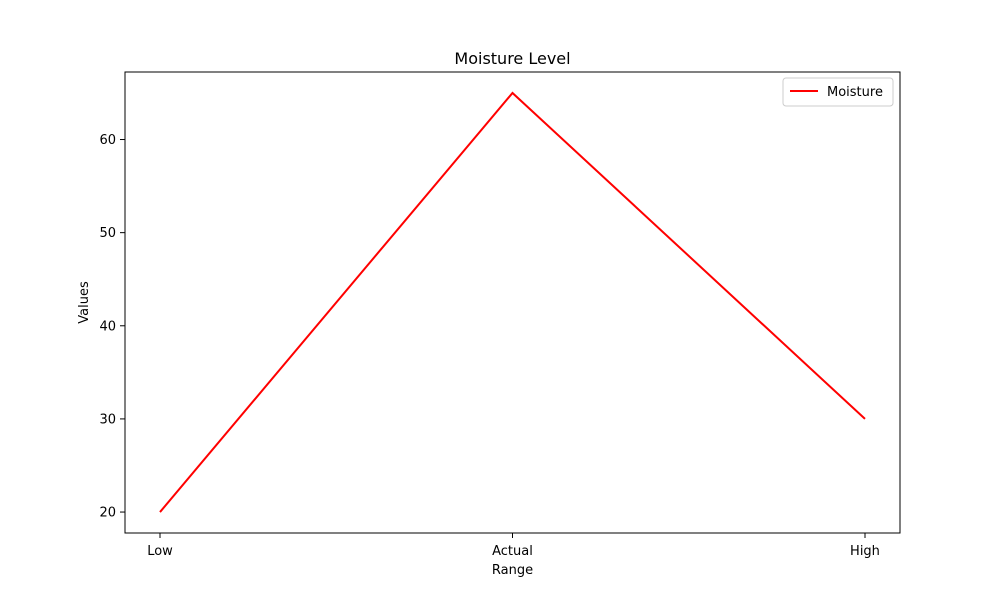 The width and height of the screenshot is (1000, 600). I want to click on legend-box, so click(838, 92).